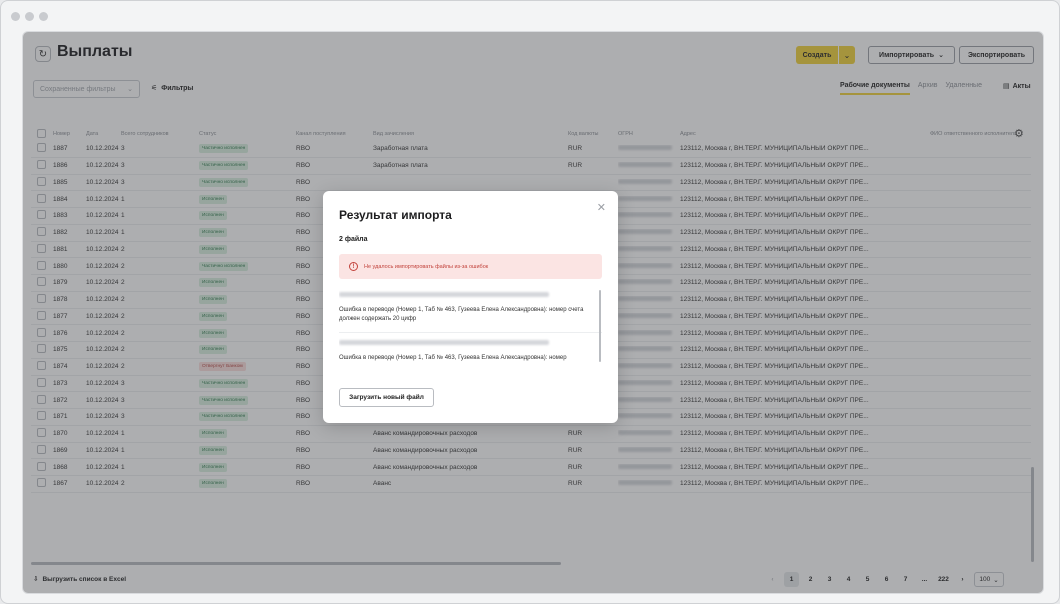  I want to click on import-button: Импортировать ⌄, so click(911, 55).